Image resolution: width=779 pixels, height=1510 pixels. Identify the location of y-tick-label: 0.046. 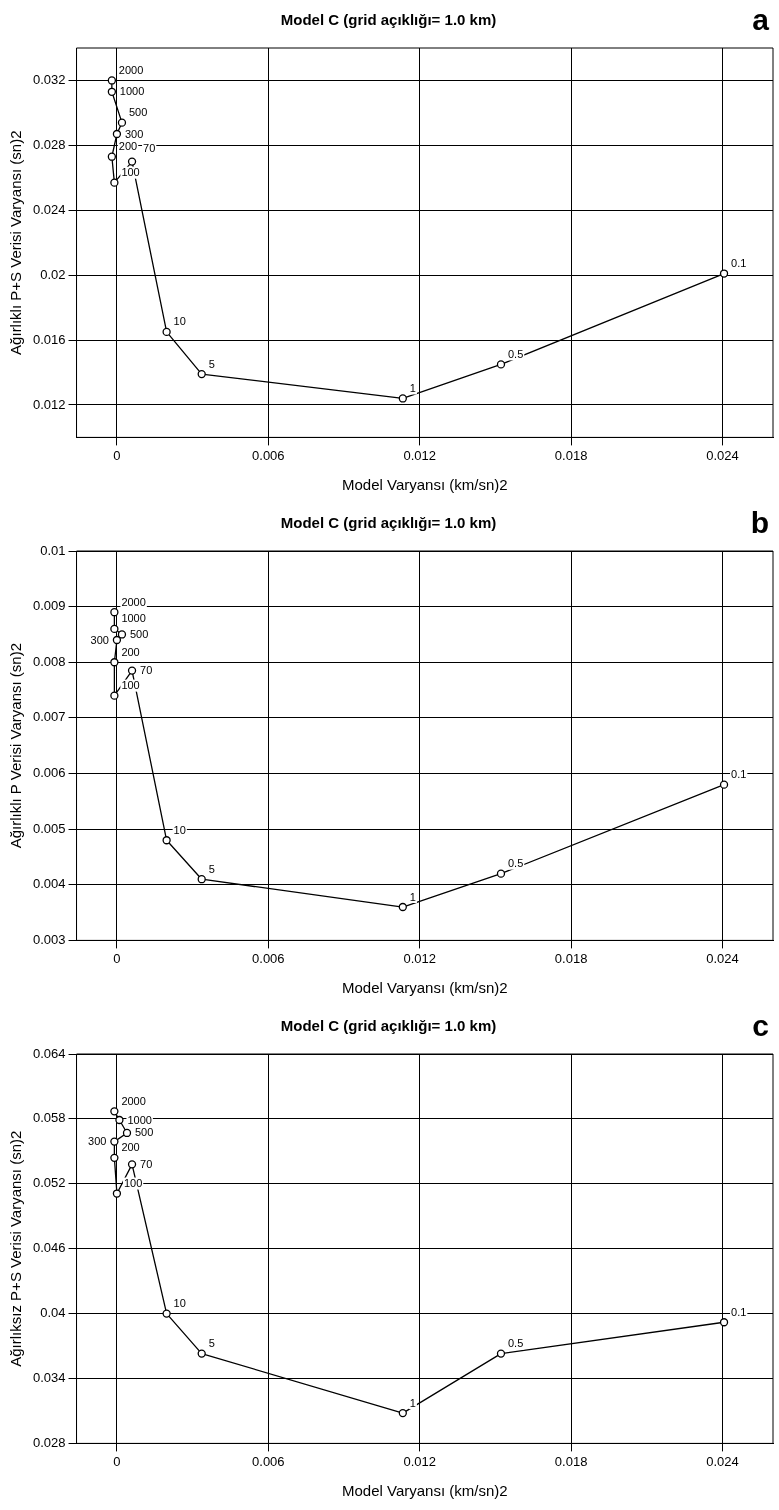
(49, 1248).